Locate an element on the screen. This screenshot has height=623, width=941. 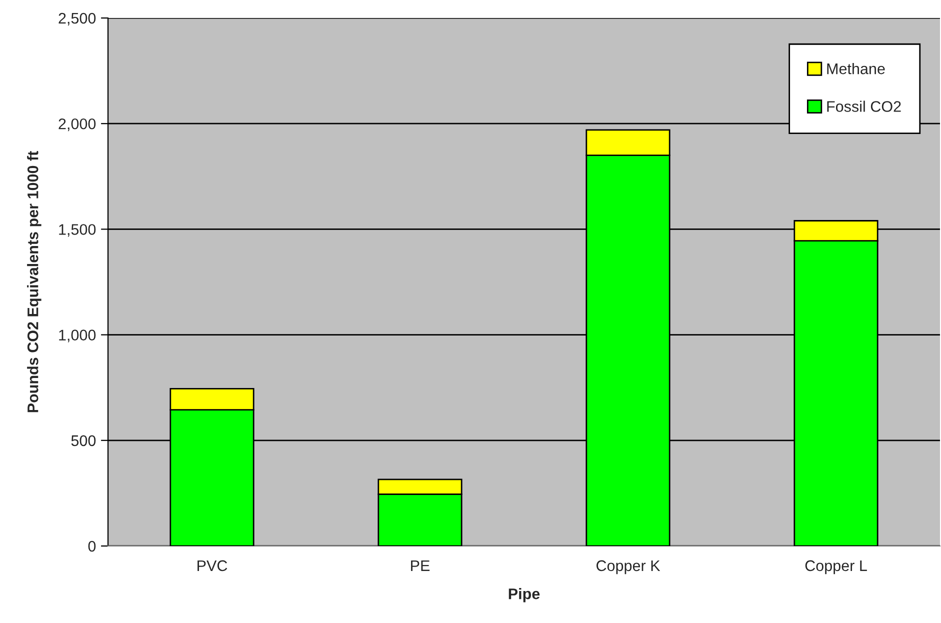
y-tick-label: 2,500 is located at coordinates (77, 19).